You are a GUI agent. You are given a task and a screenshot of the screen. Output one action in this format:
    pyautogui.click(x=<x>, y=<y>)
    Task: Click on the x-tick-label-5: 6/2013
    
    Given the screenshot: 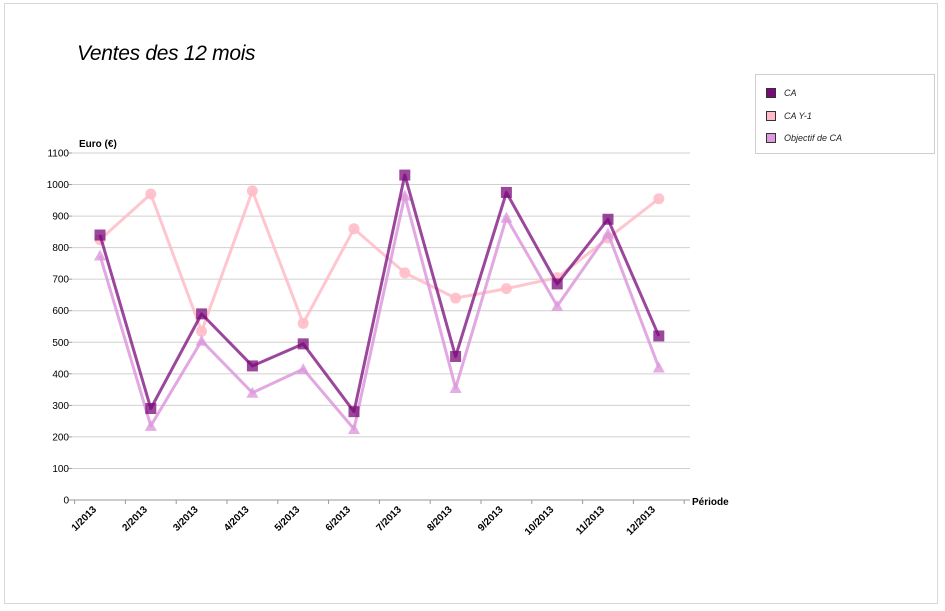 What is the action you would take?
    pyautogui.click(x=339, y=519)
    